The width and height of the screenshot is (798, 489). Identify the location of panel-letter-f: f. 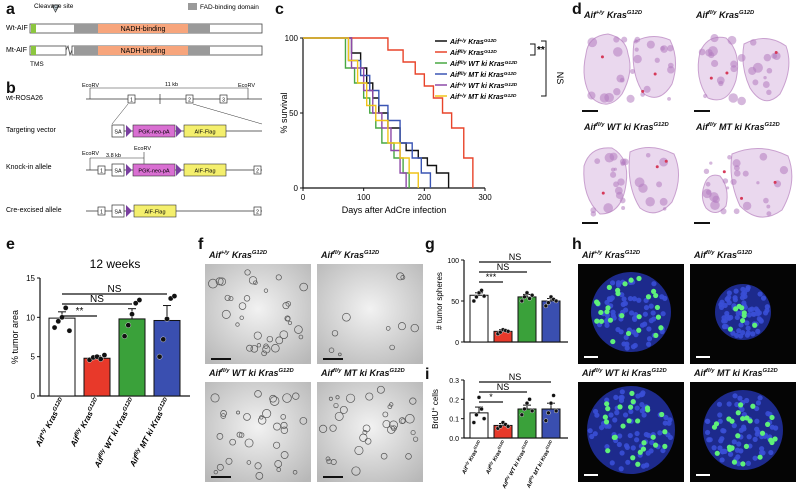
(201, 244).